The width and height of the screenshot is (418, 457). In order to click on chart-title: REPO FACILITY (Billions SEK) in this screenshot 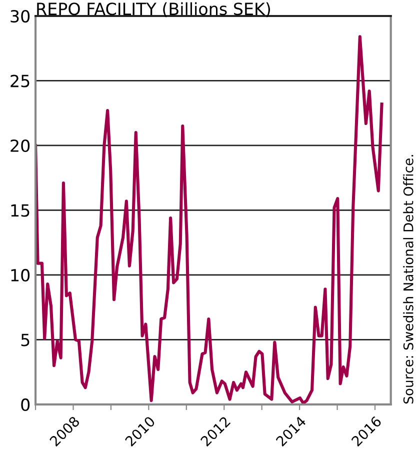, I will do `click(153, 10)`.